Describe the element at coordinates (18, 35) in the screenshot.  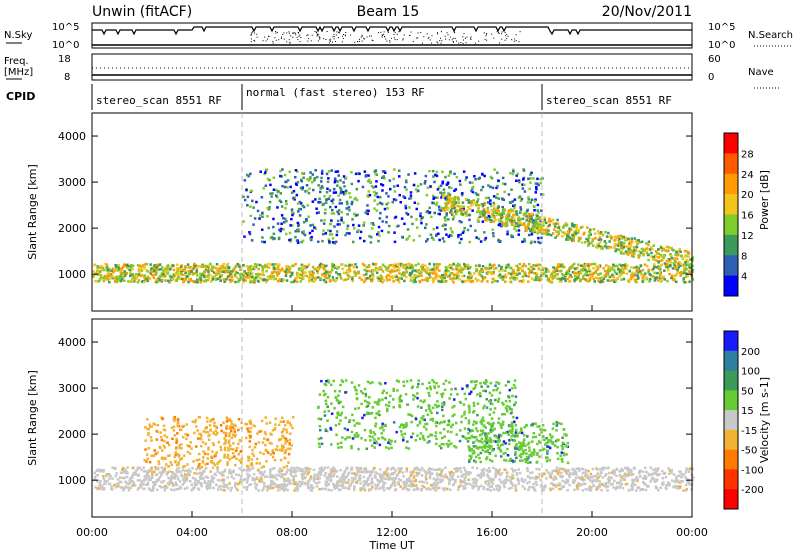
I see `nsky-label: N.Sky` at that location.